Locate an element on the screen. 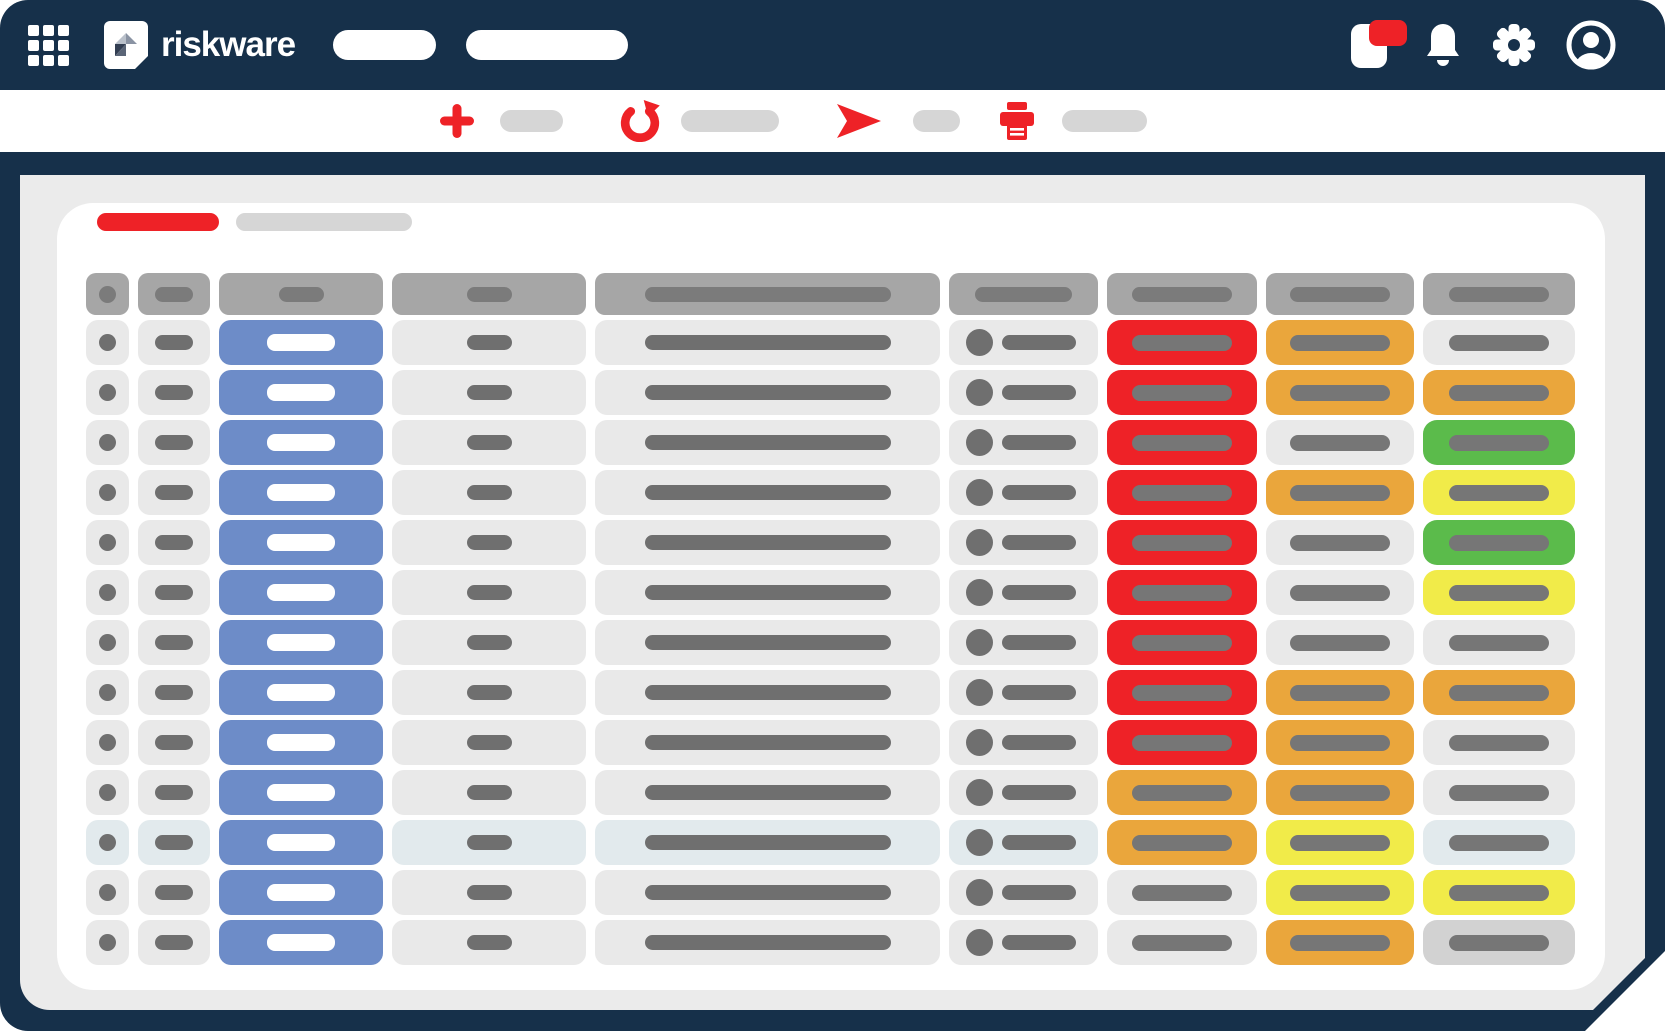 The width and height of the screenshot is (1665, 1031). send-button is located at coordinates (897, 121).